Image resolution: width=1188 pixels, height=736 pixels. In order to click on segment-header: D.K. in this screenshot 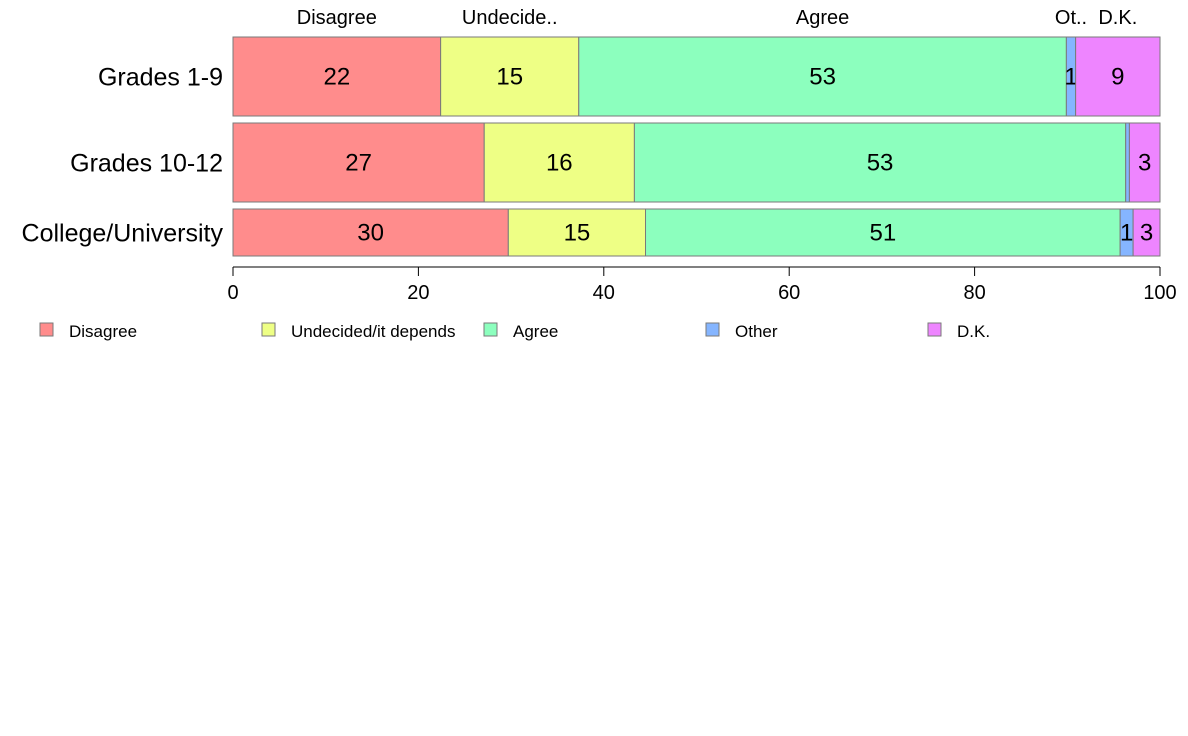, I will do `click(1117, 18)`.